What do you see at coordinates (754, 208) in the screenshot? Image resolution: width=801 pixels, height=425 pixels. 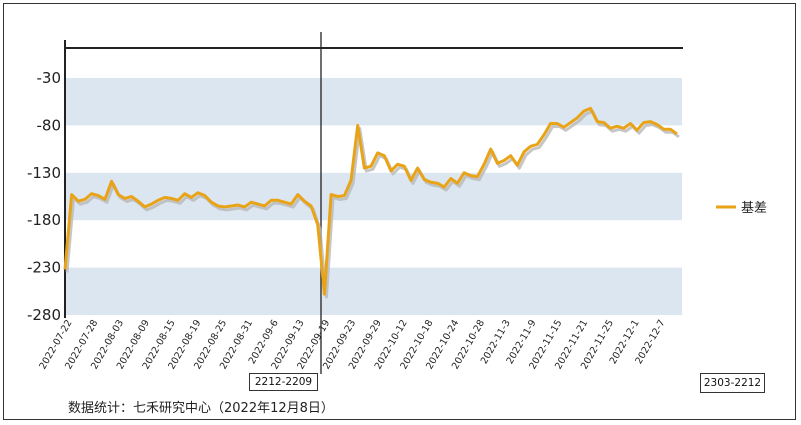 I see `legend-label: 基差` at bounding box center [754, 208].